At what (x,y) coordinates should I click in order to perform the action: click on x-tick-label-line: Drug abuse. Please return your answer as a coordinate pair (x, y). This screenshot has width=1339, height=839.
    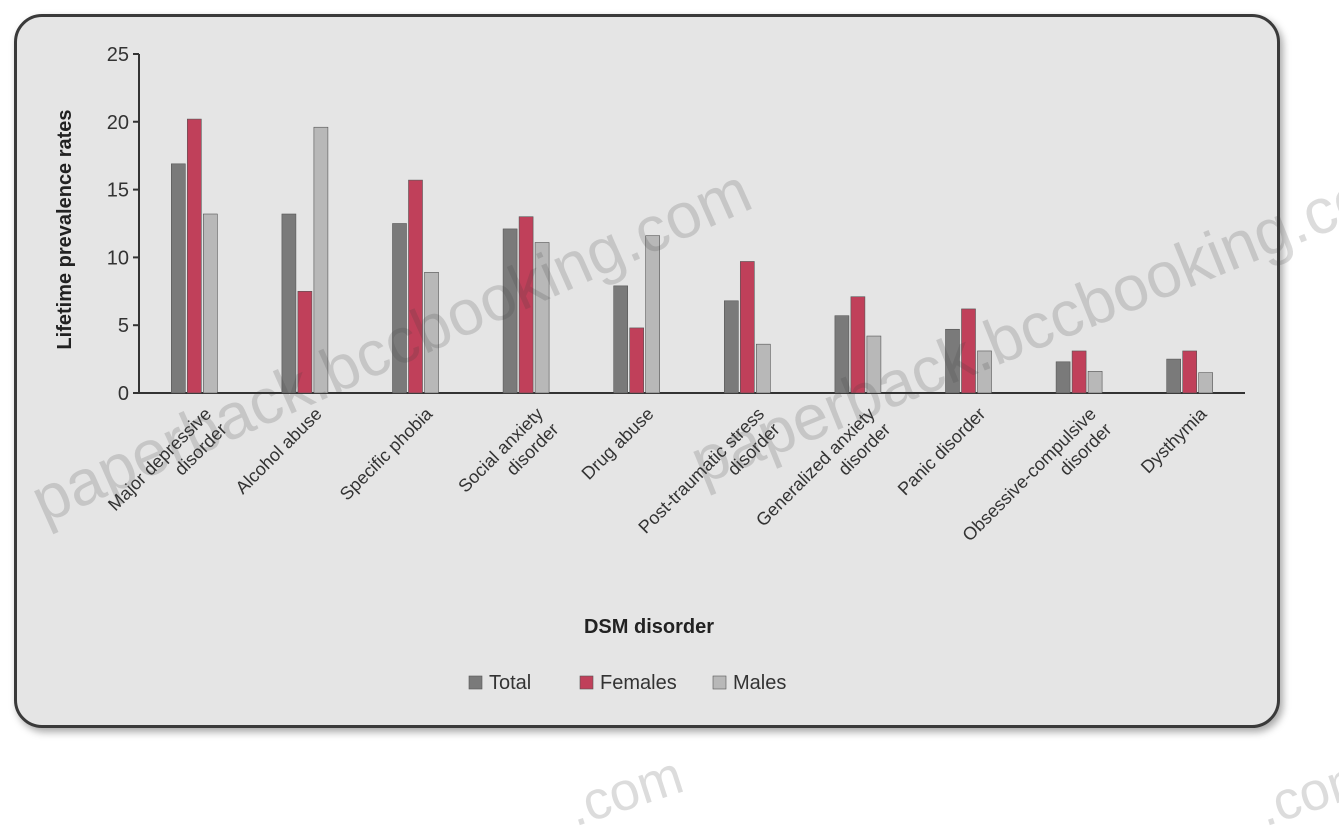
    Looking at the image, I should click on (618, 444).